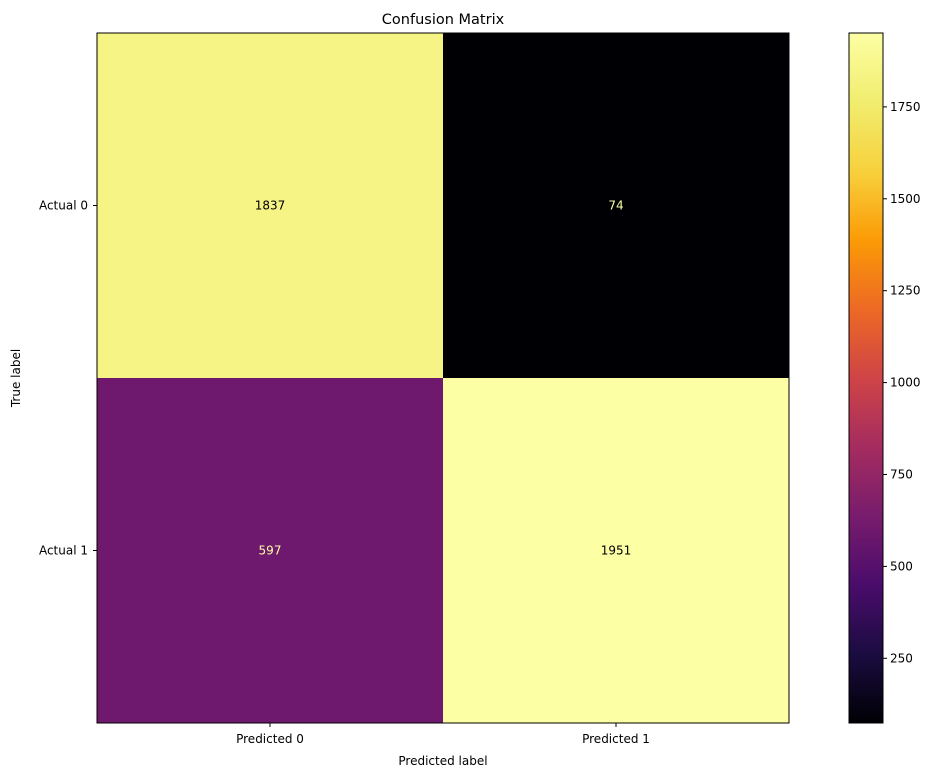  I want to click on x-tick-label: Predicted 0, so click(270, 739).